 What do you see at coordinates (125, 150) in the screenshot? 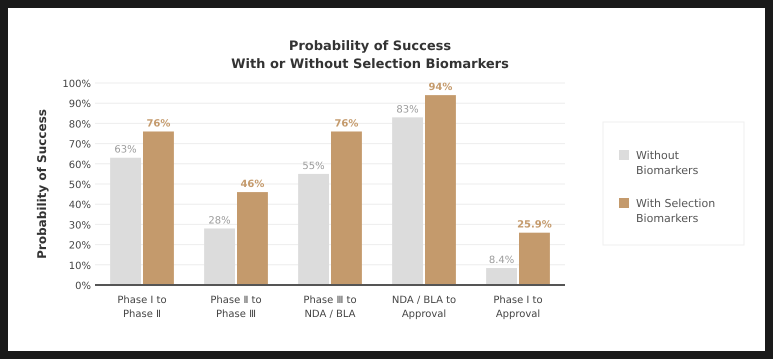
I see `data-label: 63%` at bounding box center [125, 150].